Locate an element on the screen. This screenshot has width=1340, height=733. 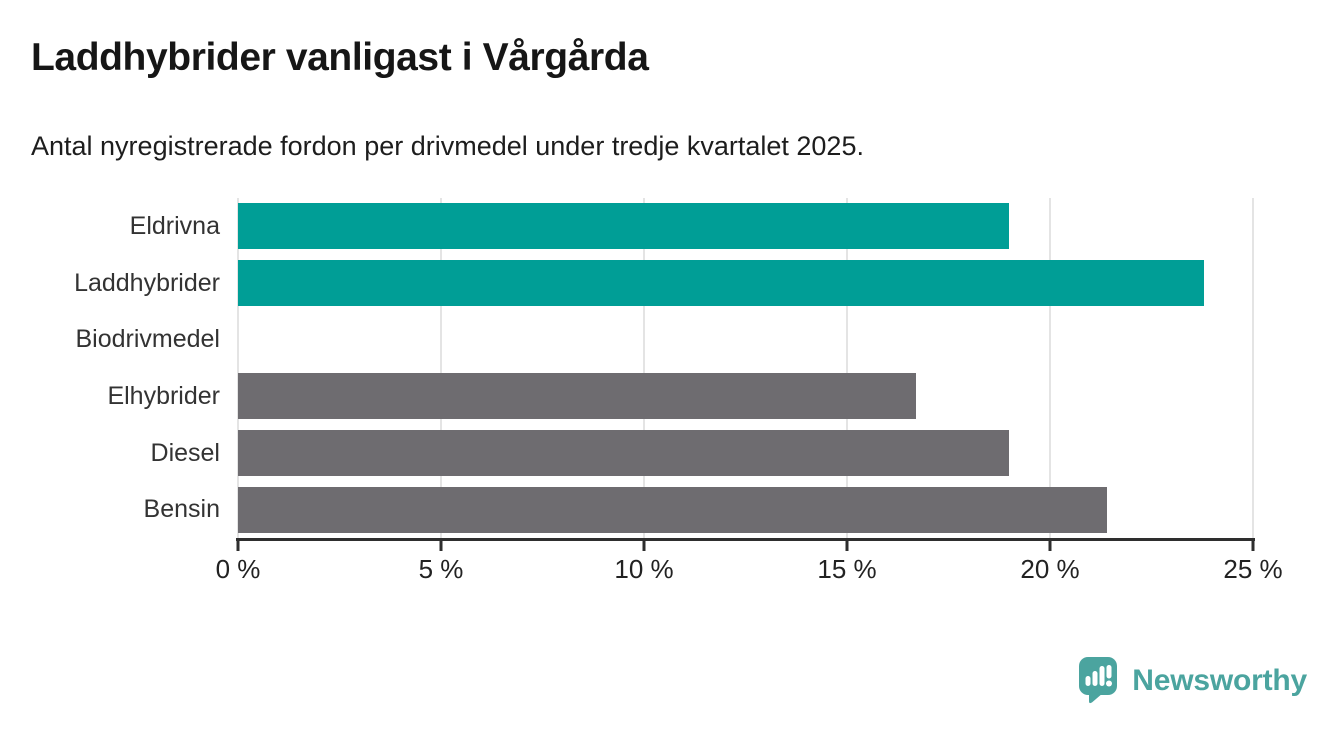
bar-elhybrider is located at coordinates (577, 396).